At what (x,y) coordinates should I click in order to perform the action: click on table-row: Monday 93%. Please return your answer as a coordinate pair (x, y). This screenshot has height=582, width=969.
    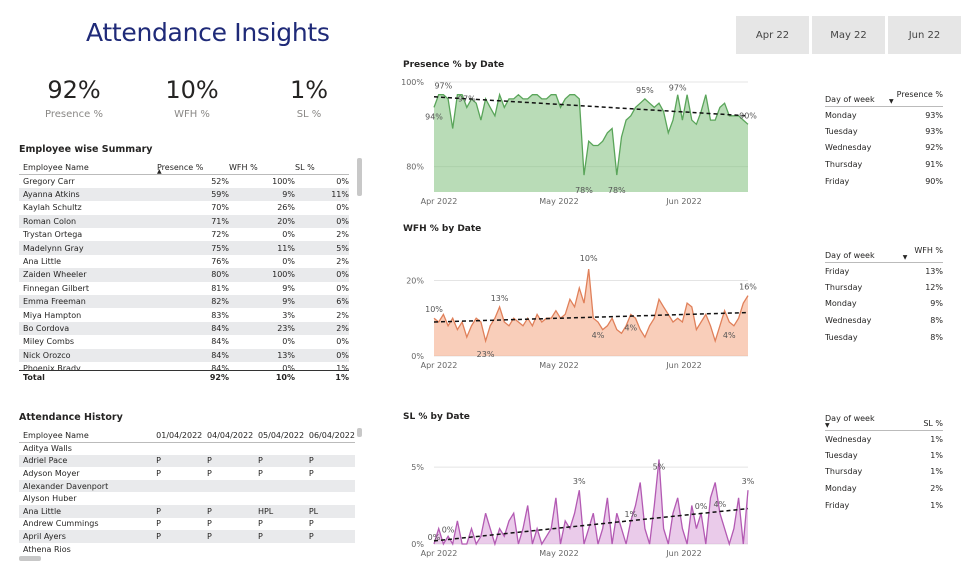
    Looking at the image, I should click on (884, 115).